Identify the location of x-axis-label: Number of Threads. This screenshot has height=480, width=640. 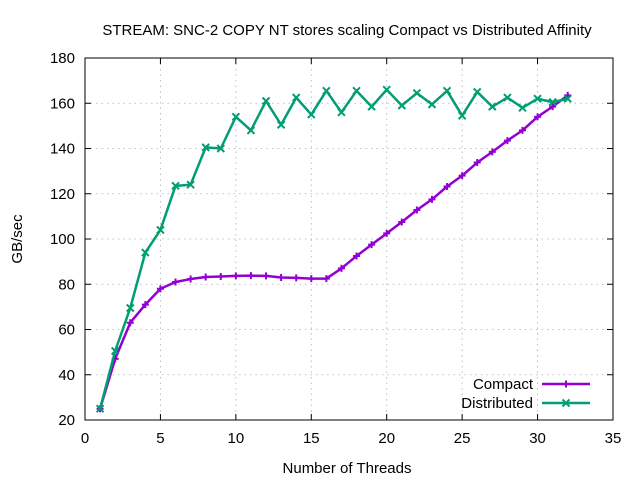
(347, 468).